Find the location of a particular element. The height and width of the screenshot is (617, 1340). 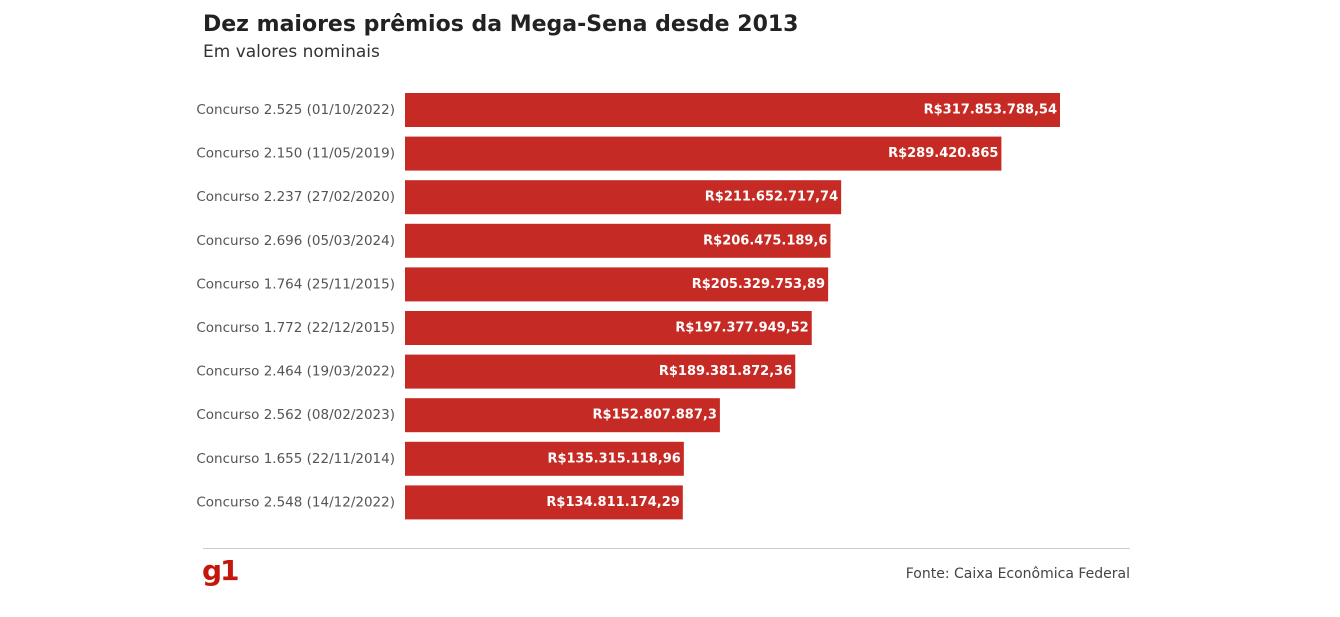

category-label: Concurso 2.696 (05/03/2024) is located at coordinates (295, 241).